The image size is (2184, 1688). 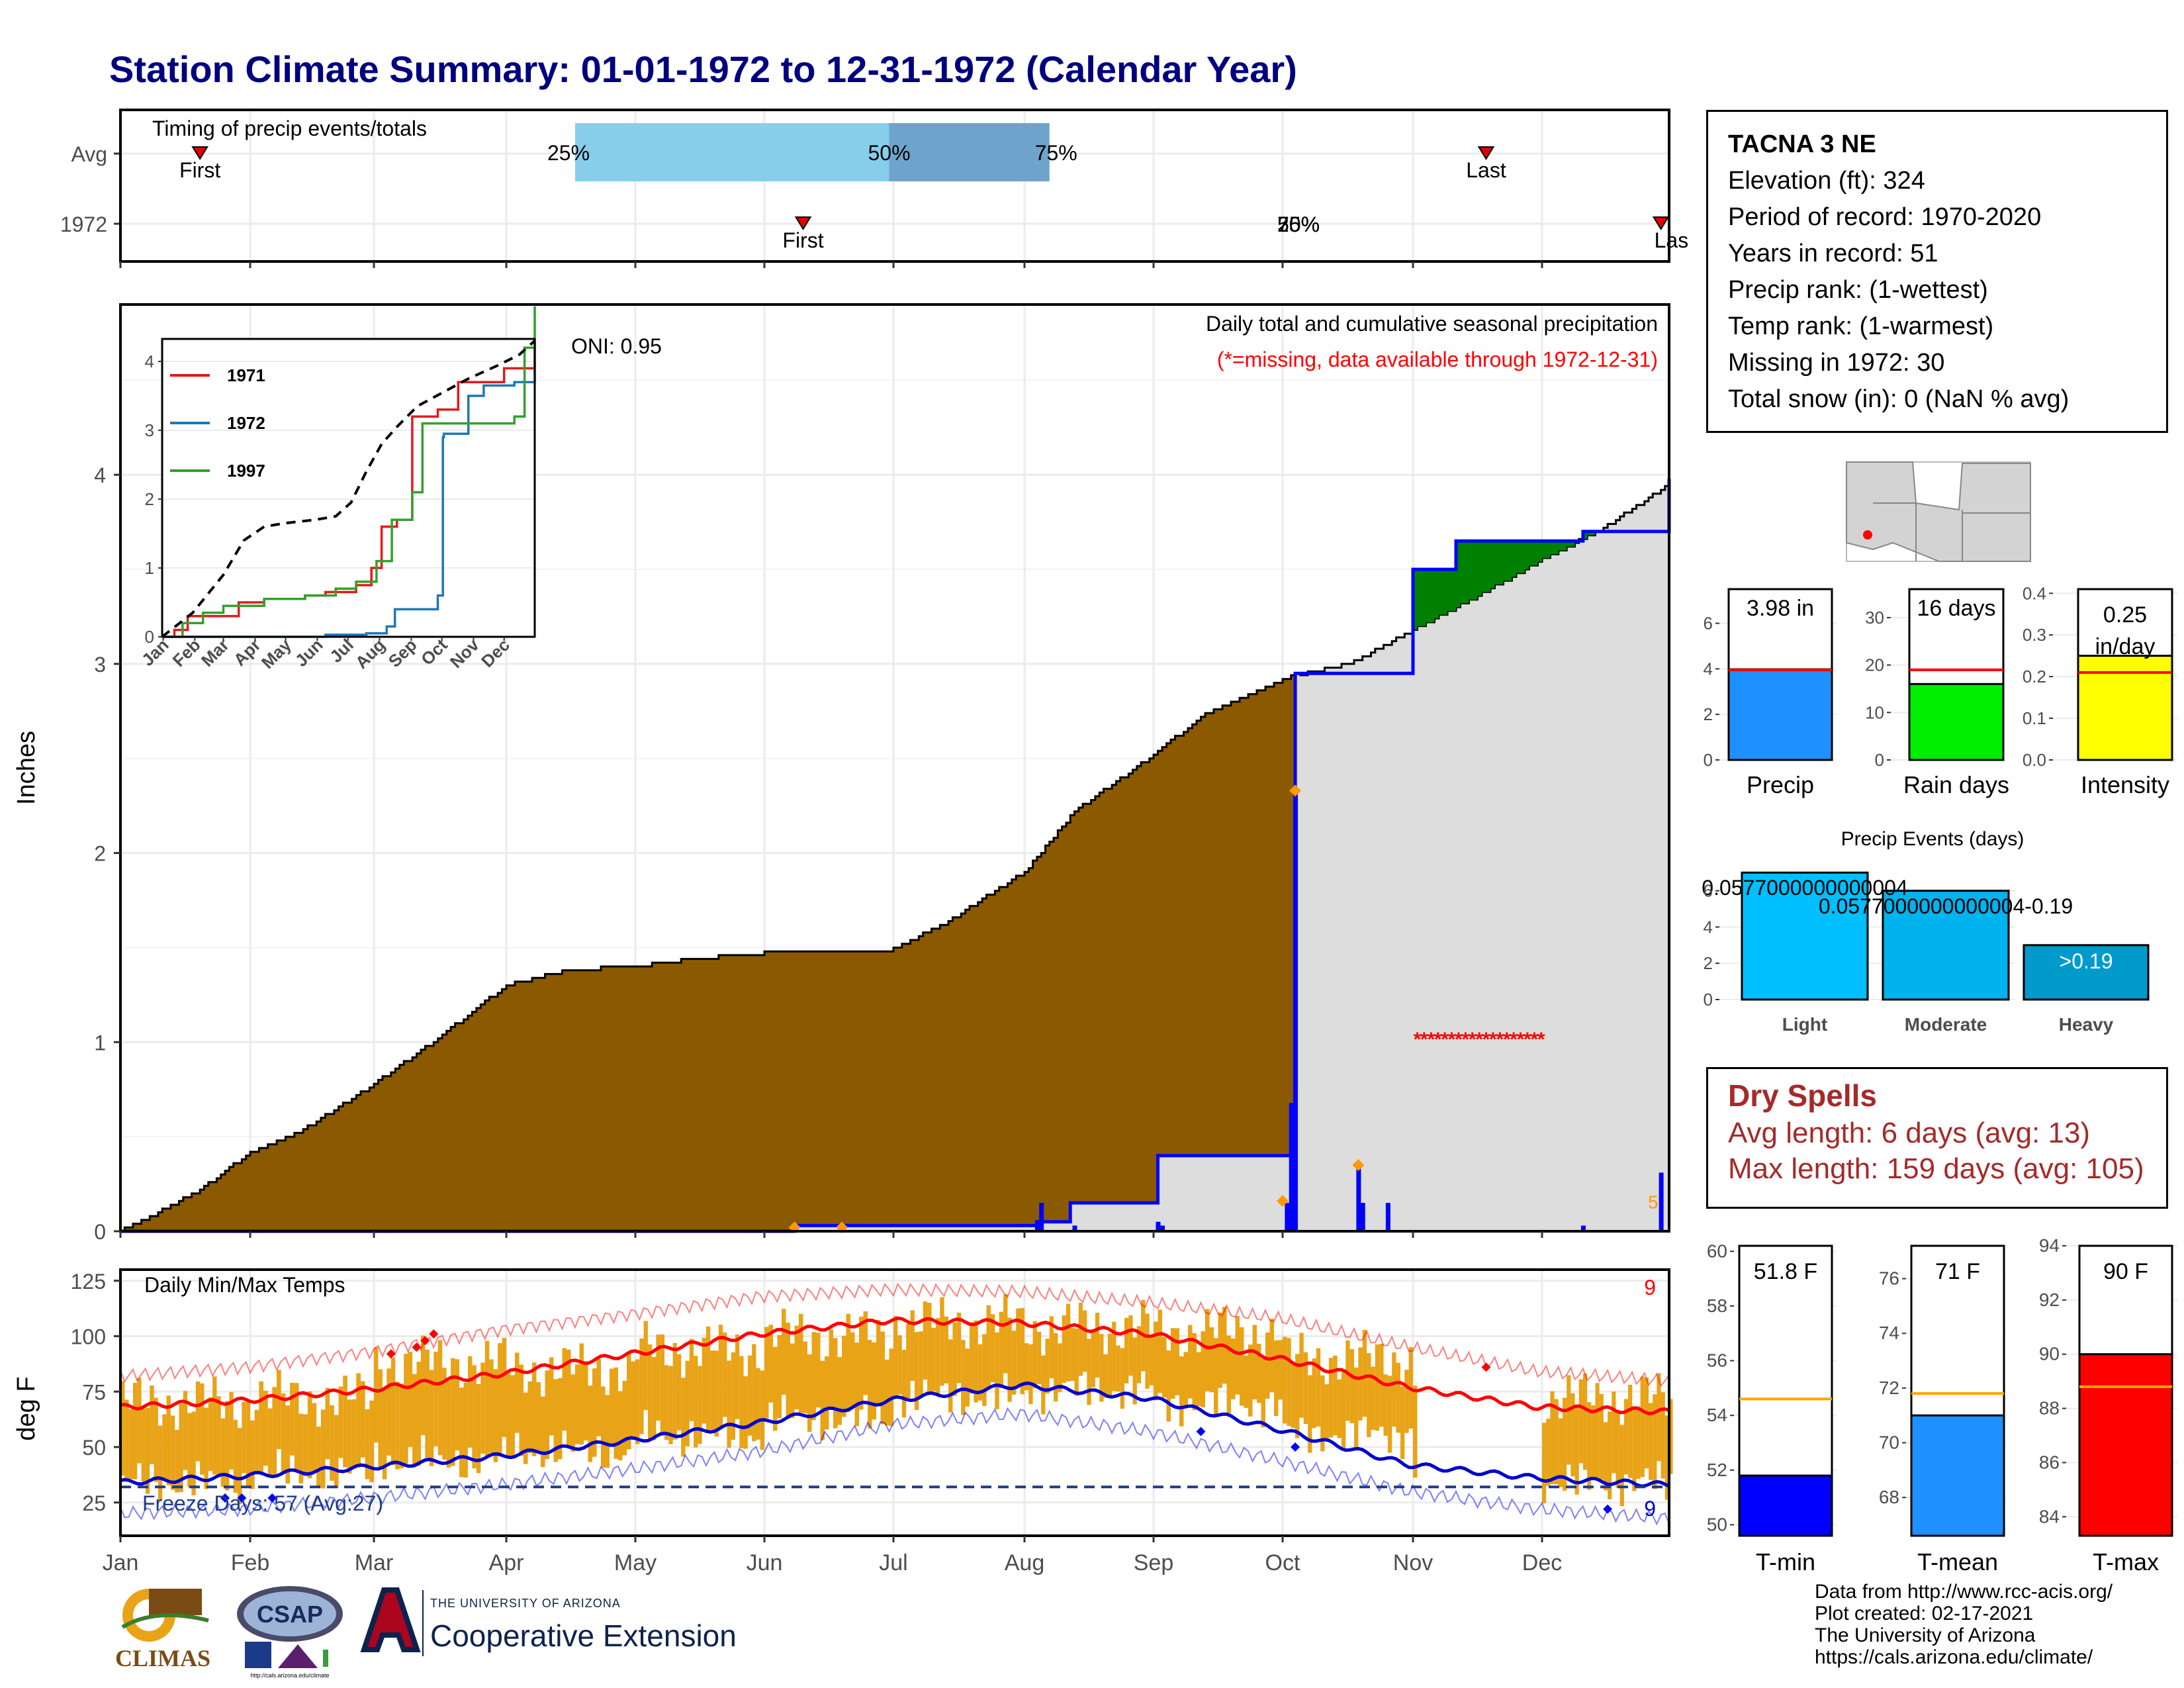 I want to click on temp-xtick-label: Jul, so click(x=893, y=1562).